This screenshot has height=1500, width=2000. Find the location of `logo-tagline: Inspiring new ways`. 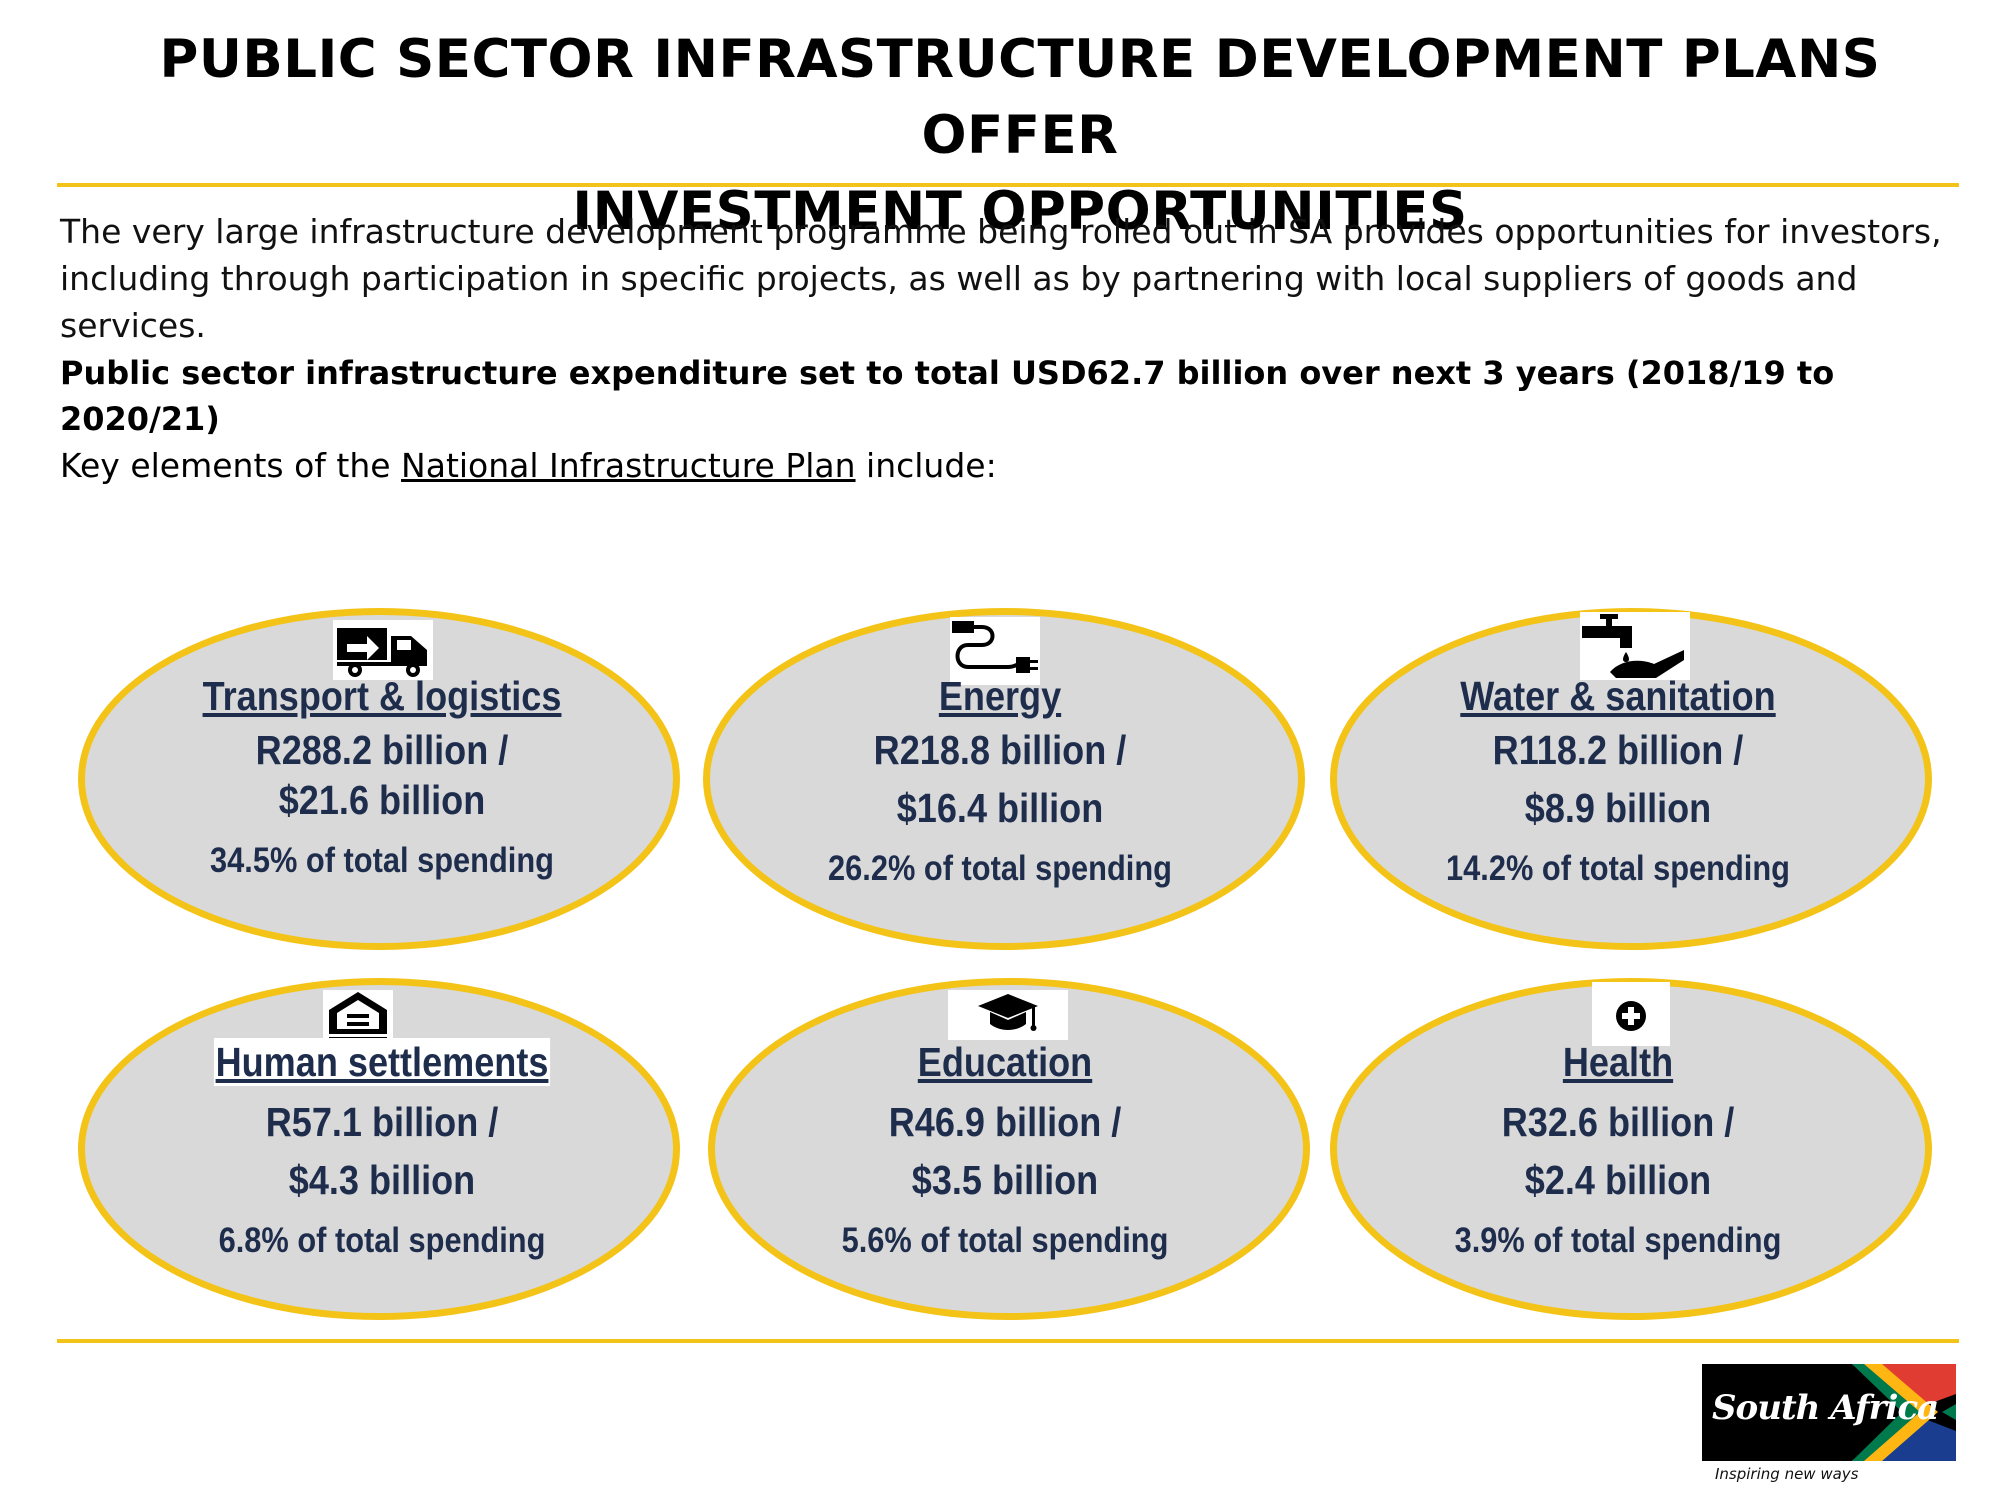

logo-tagline: Inspiring new ways is located at coordinates (1787, 1474).